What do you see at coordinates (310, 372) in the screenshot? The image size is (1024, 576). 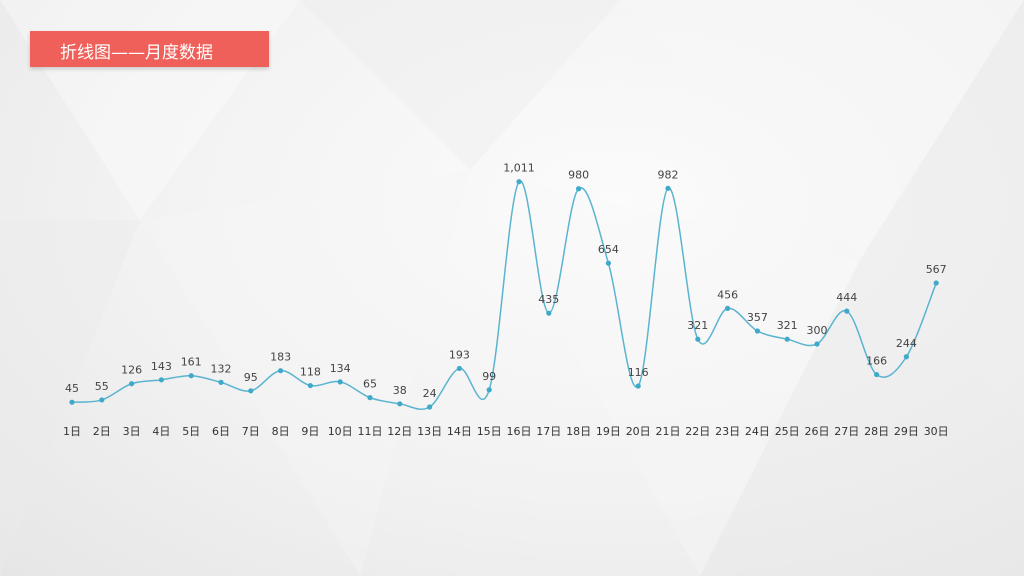 I see `data-label: 118` at bounding box center [310, 372].